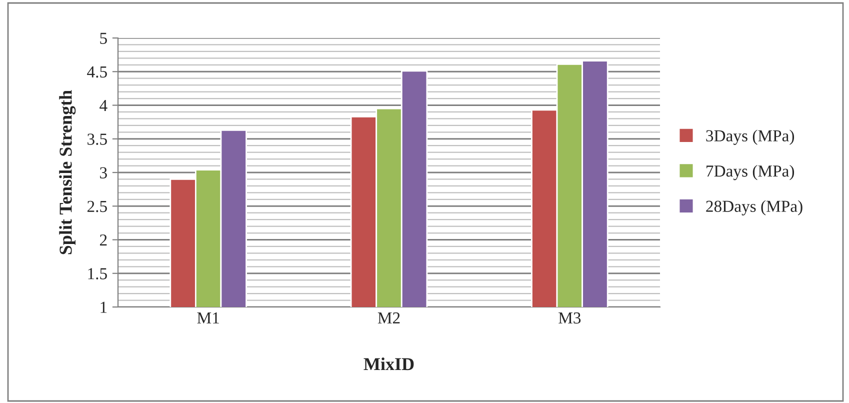 The image size is (849, 403). What do you see at coordinates (103, 240) in the screenshot?
I see `y-tick-label: 2` at bounding box center [103, 240].